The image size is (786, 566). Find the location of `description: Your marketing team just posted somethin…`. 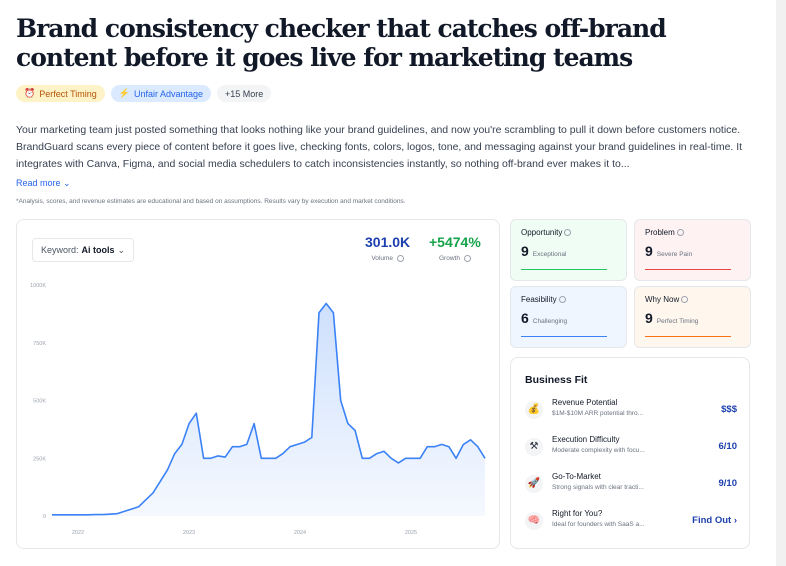

description: Your marketing team just posted somethin… is located at coordinates (379, 147).